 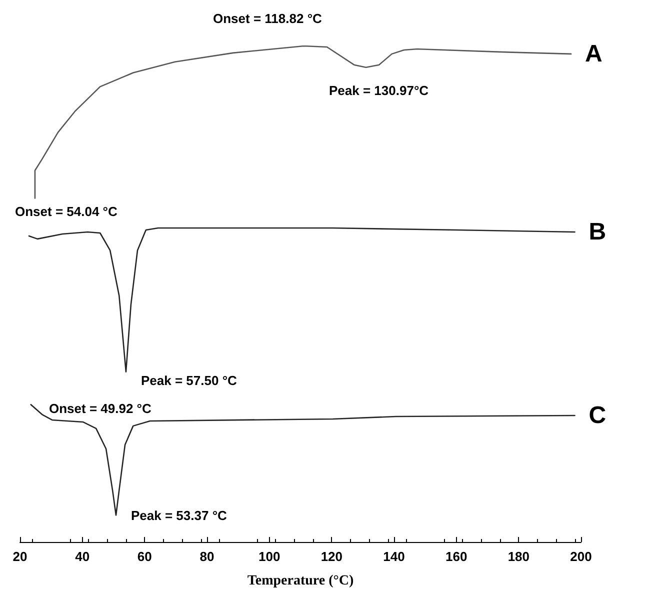 I want to click on x-tick-label: 160, so click(x=456, y=556).